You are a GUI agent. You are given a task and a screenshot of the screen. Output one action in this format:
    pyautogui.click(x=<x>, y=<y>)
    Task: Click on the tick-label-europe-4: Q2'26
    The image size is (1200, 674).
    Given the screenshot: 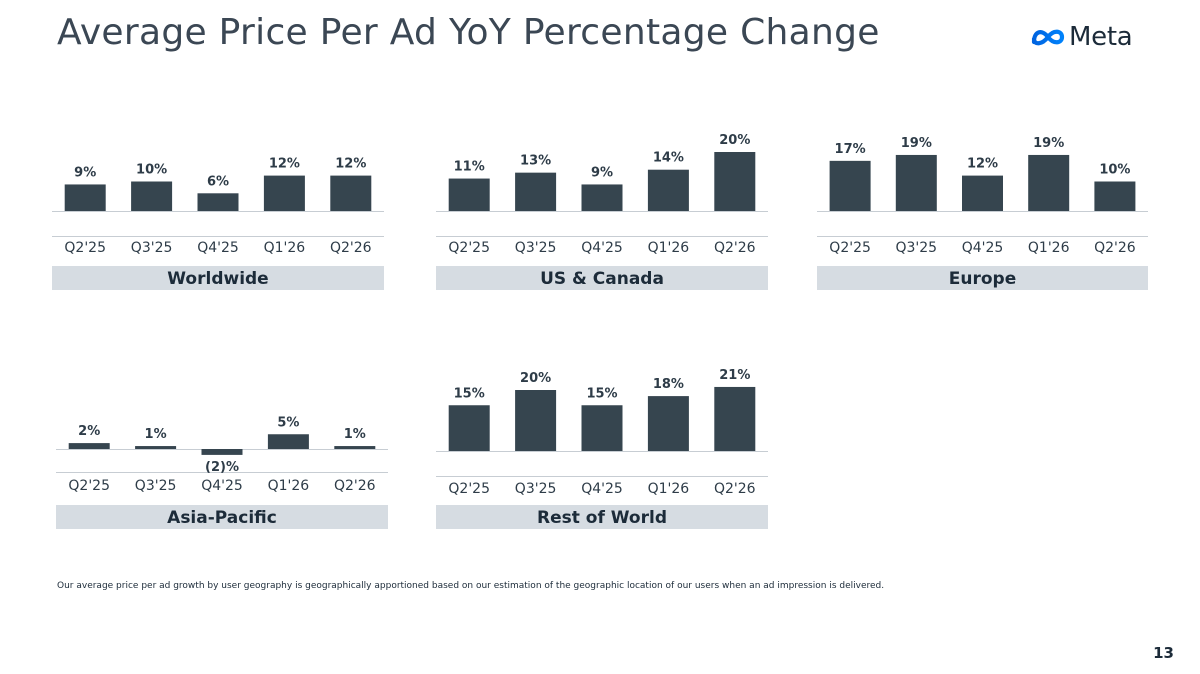 What is the action you would take?
    pyautogui.click(x=1115, y=248)
    